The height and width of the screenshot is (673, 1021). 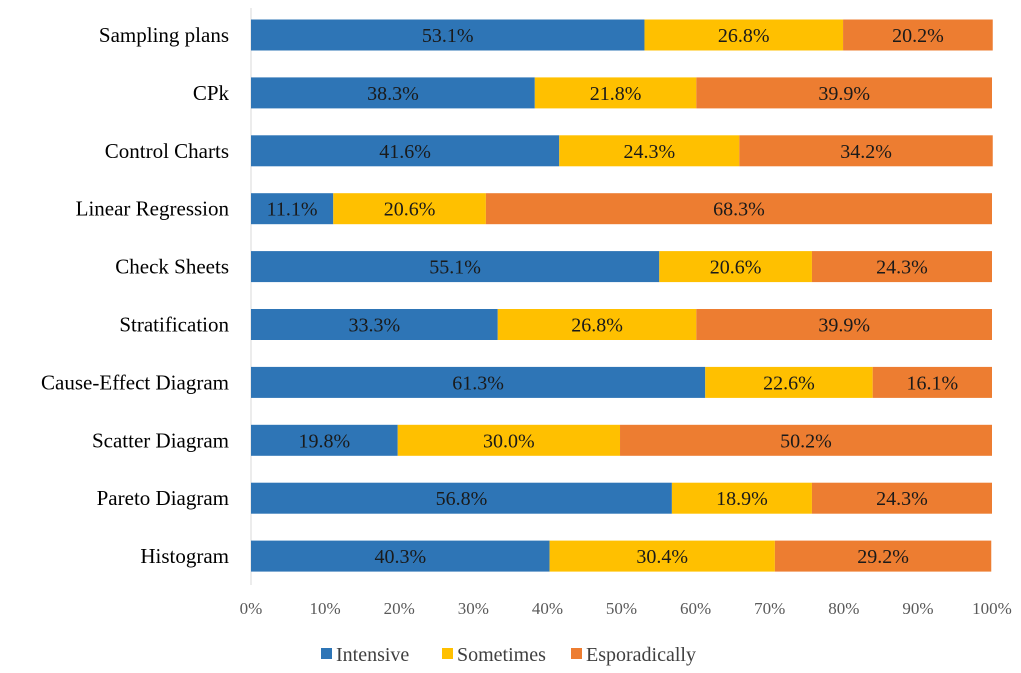 I want to click on data-label: 33.3%, so click(x=375, y=326).